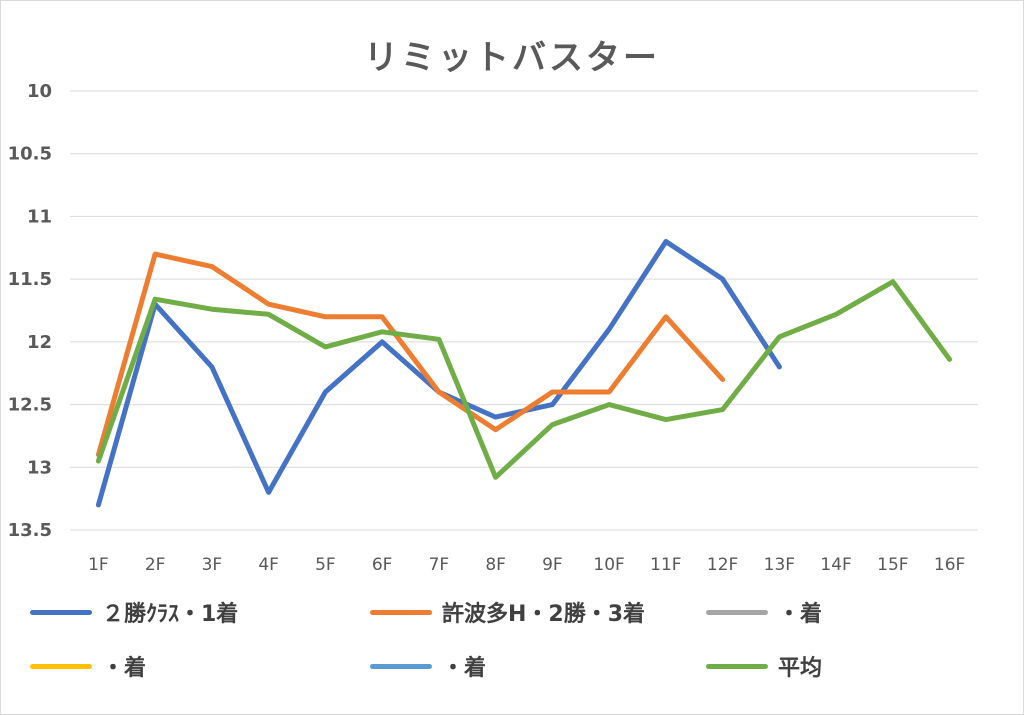  I want to click on x-axis-ticks: 1F 2F 3F 4F 5F 6F 7F 8F 9F 10F 11F 12F 13F 14F 15F 16F, so click(526, 565).